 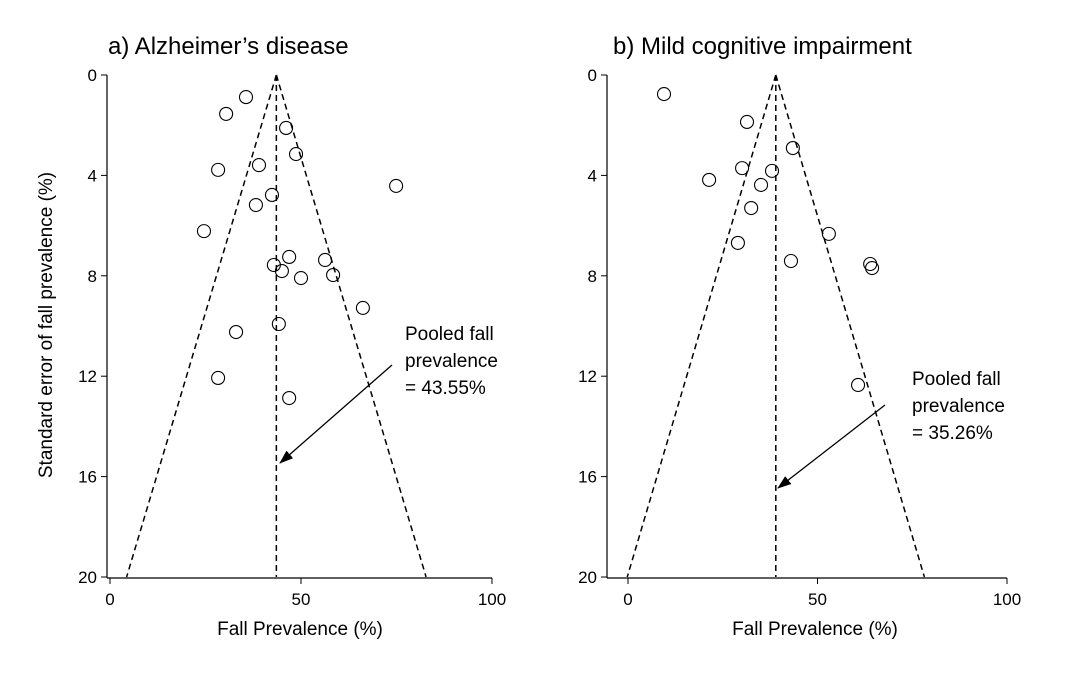 I want to click on y-axis-label: Standard error of fall prevalence (%), so click(x=46, y=325).